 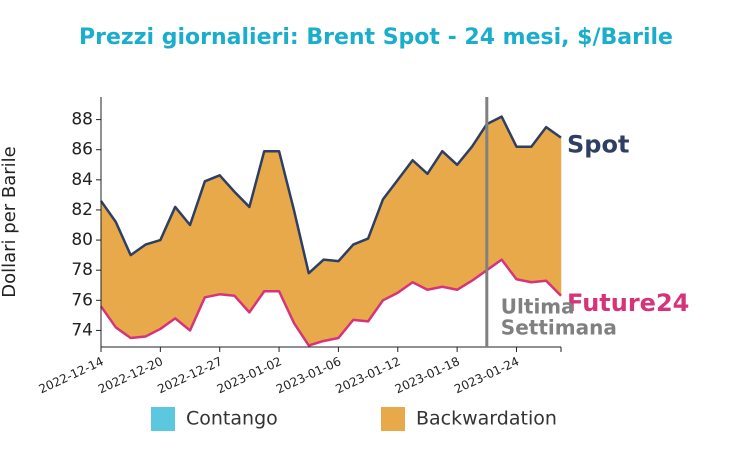 I want to click on legend-label: Backwardation, so click(x=486, y=419).